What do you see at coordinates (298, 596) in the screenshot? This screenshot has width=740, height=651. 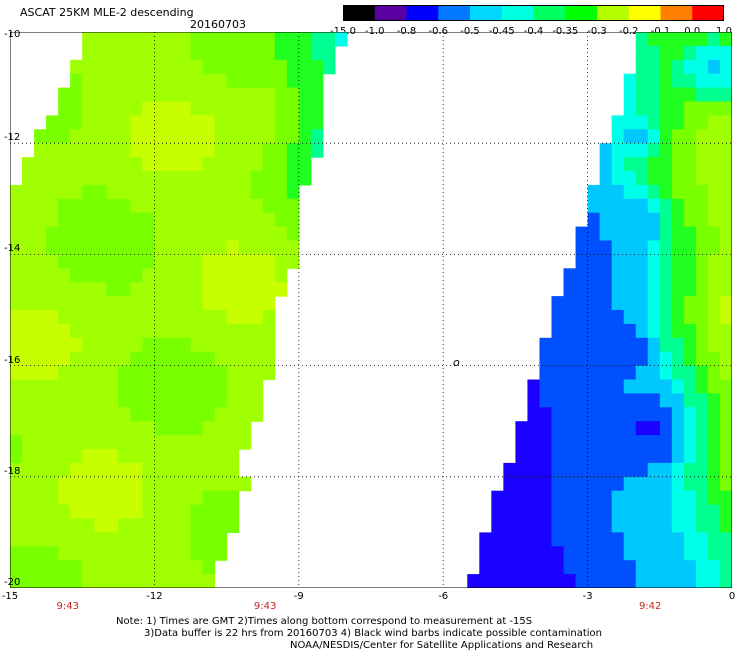 I see `x-tick-label: -9` at bounding box center [298, 596].